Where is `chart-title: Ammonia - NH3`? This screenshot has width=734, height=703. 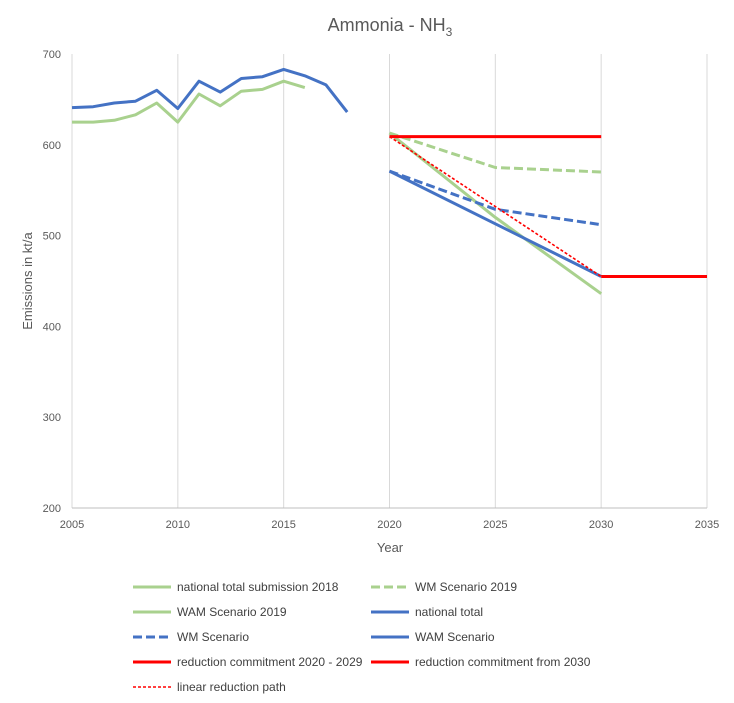 chart-title: Ammonia - NH3 is located at coordinates (390, 27).